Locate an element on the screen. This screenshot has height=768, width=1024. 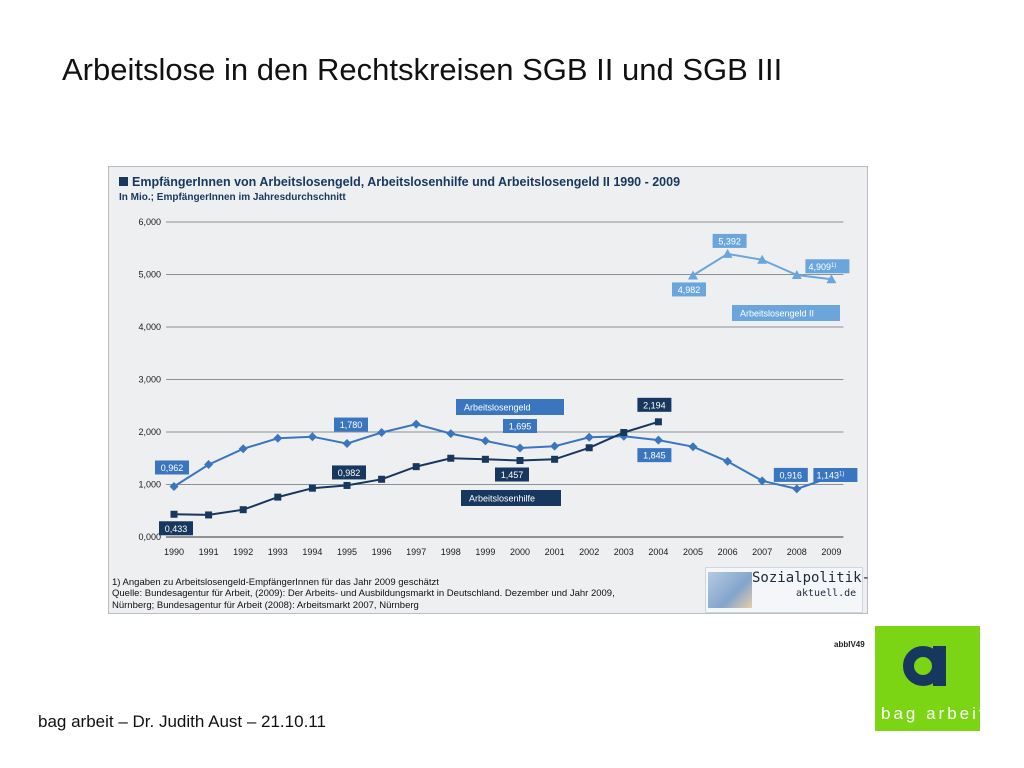
series-name-label: Arbeitslosengeld is located at coordinates (497, 408).